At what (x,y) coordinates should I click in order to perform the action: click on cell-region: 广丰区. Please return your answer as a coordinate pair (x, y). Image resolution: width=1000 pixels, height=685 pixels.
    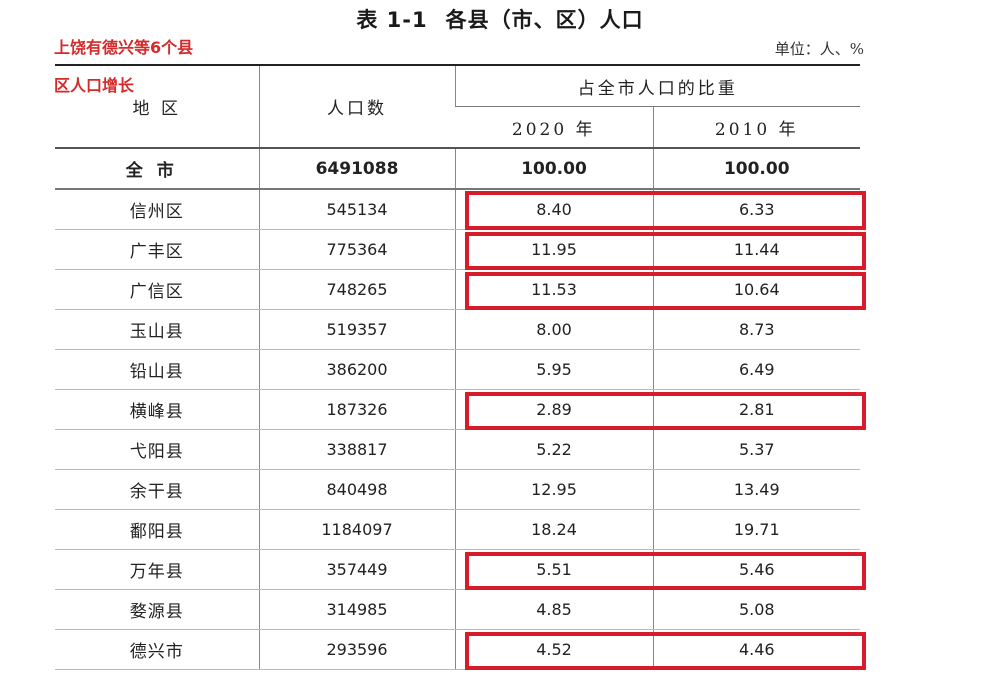
    Looking at the image, I should click on (157, 249).